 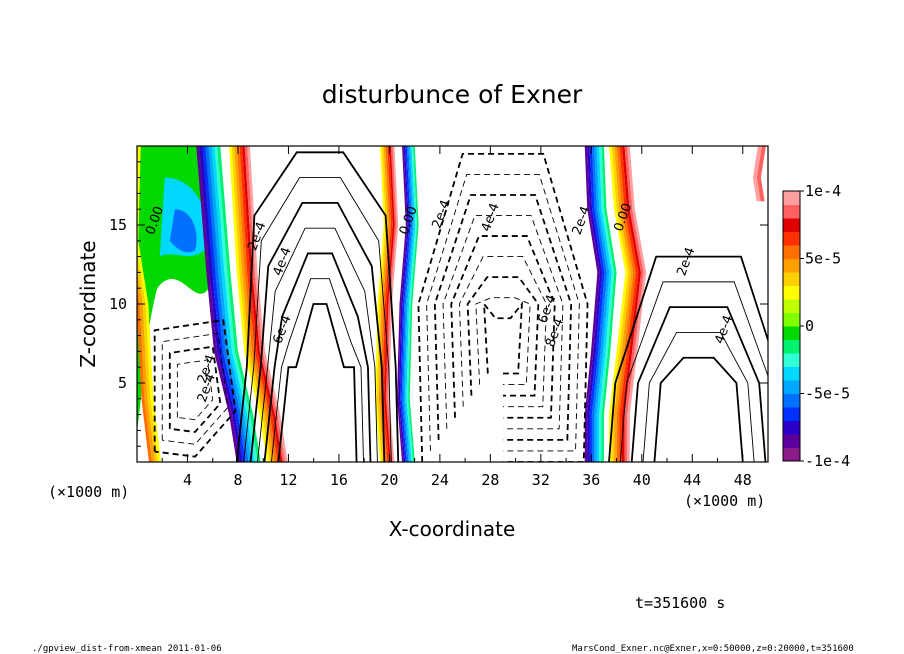 What do you see at coordinates (724, 501) in the screenshot?
I see `x-axis-unit: (×1000 m)` at bounding box center [724, 501].